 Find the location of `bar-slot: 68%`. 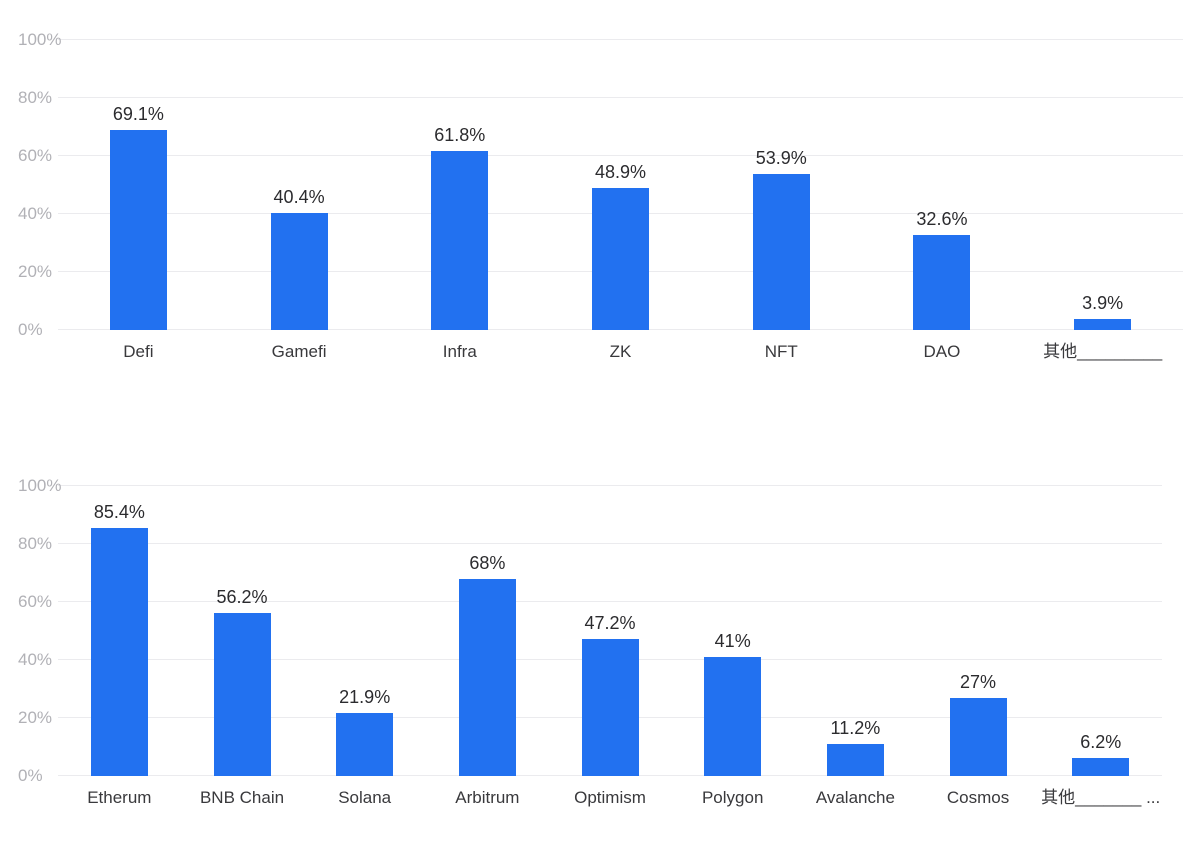

bar-slot: 68% is located at coordinates (487, 631).